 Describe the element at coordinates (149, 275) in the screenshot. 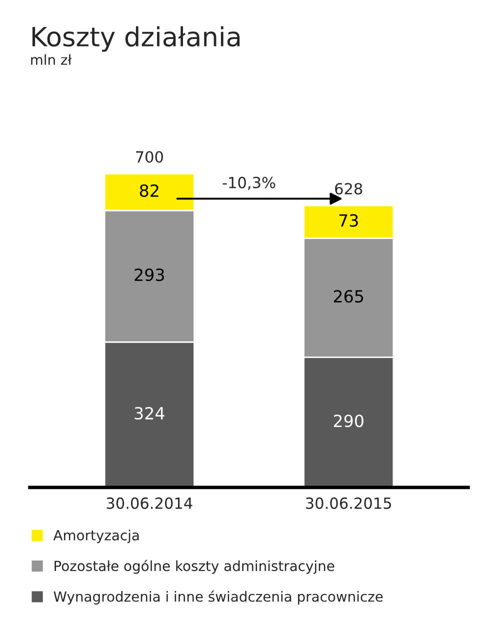

I see `data-label: 293` at that location.